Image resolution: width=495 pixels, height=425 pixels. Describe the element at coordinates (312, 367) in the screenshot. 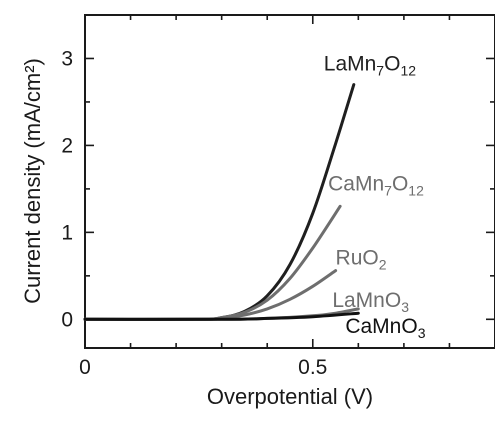

I see `x-tick-label: 0.5` at that location.